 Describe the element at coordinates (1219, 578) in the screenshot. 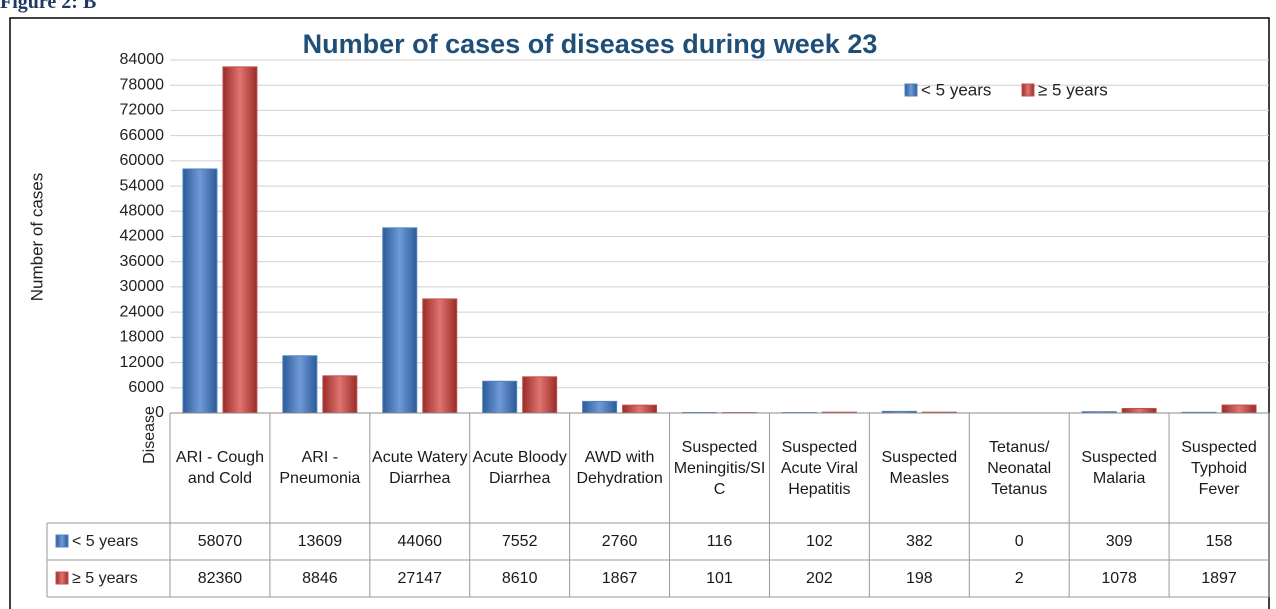

I see `table-value: 1897` at that location.